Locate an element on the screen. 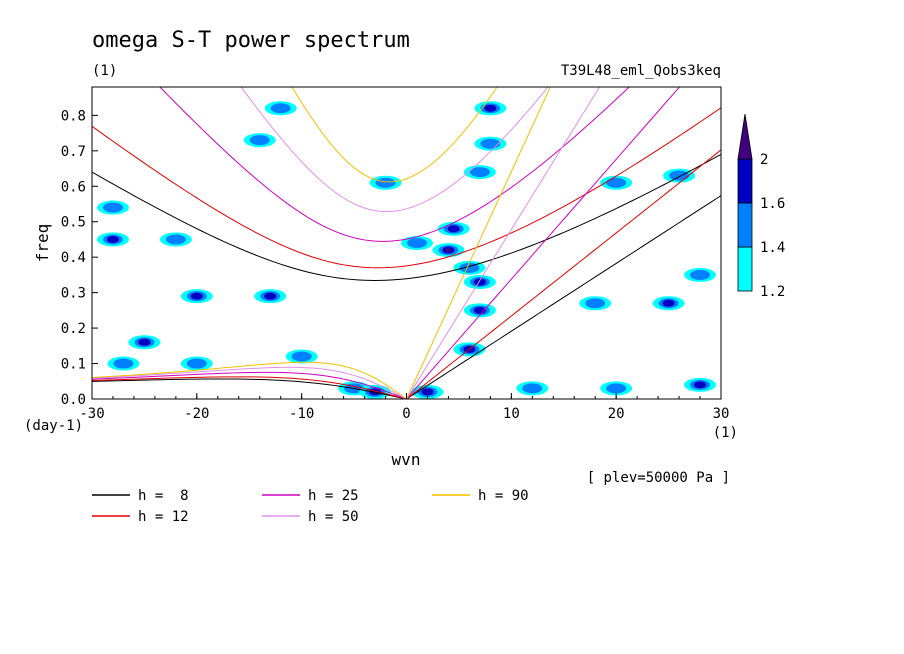 The image size is (904, 654). legend-label: h = 90 is located at coordinates (503, 496).